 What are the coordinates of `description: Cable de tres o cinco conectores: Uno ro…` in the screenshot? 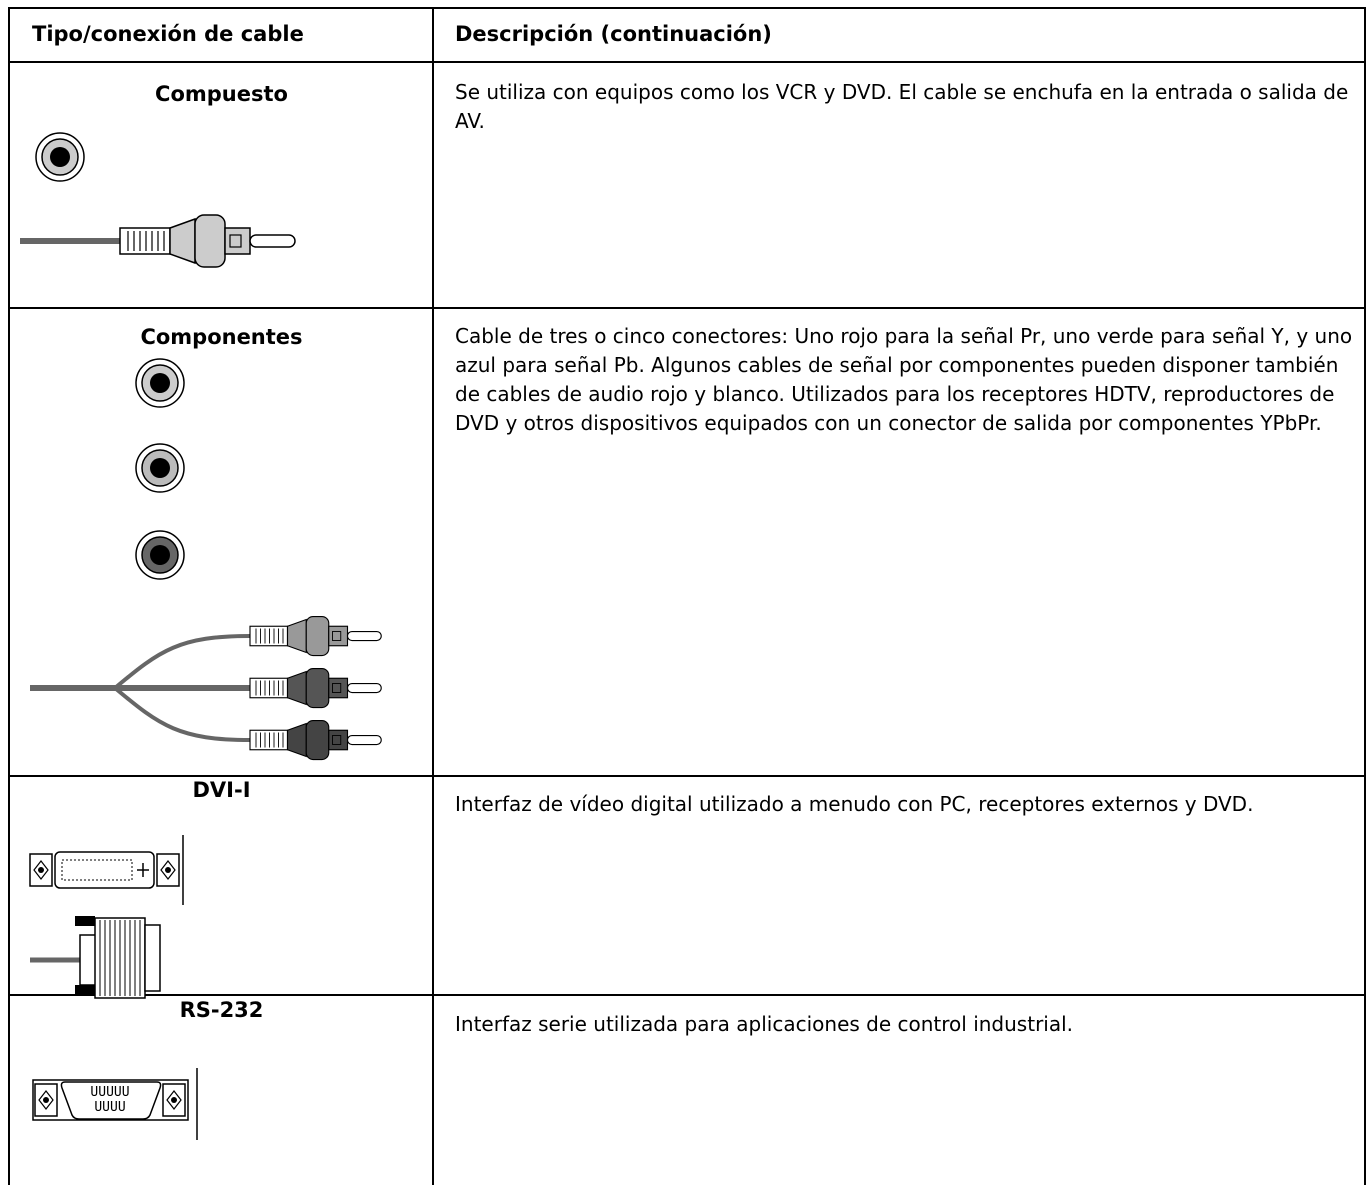 It's located at (904, 379).